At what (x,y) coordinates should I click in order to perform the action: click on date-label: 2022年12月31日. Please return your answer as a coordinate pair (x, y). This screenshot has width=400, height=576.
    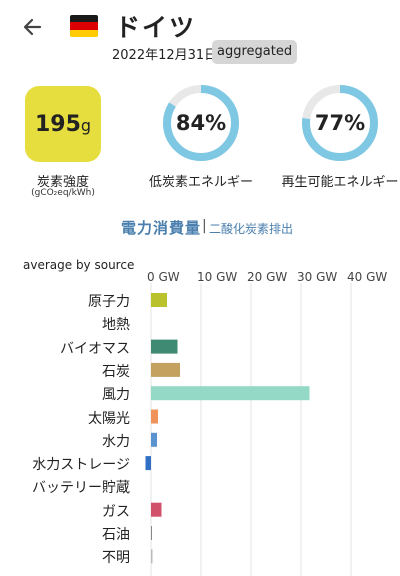
    Looking at the image, I should click on (165, 55).